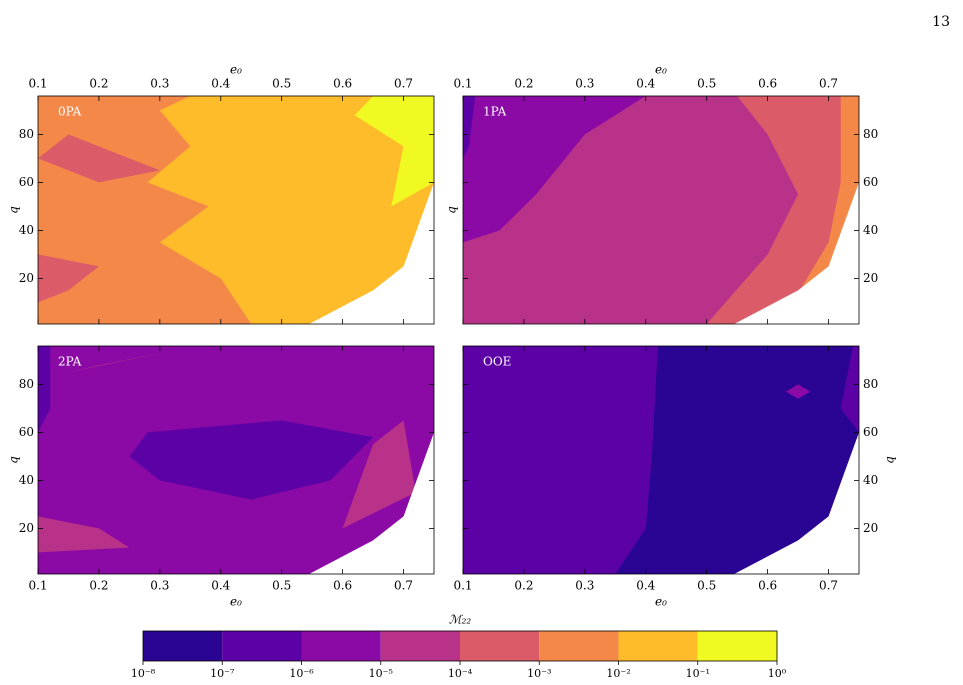 Image resolution: width=963 pixels, height=685 pixels. Describe the element at coordinates (941, 22) in the screenshot. I see `page-number: 13` at that location.